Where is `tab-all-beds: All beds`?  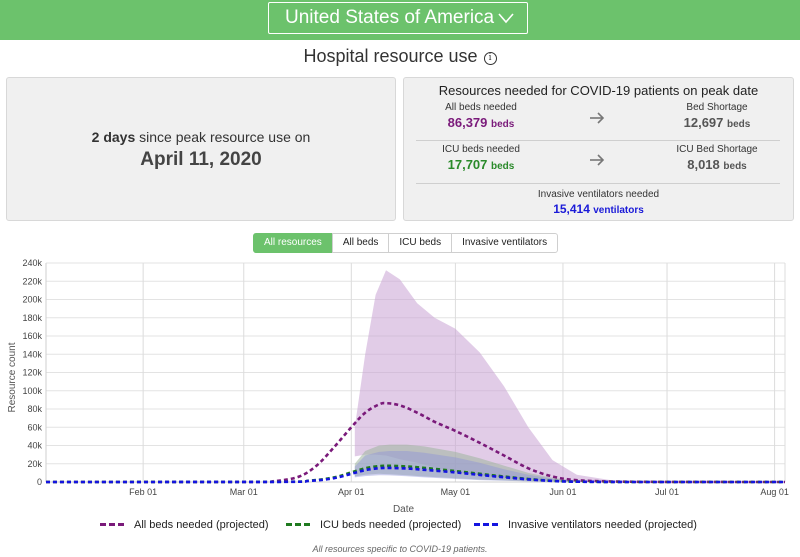
tab-all-beds: All beds is located at coordinates (360, 243).